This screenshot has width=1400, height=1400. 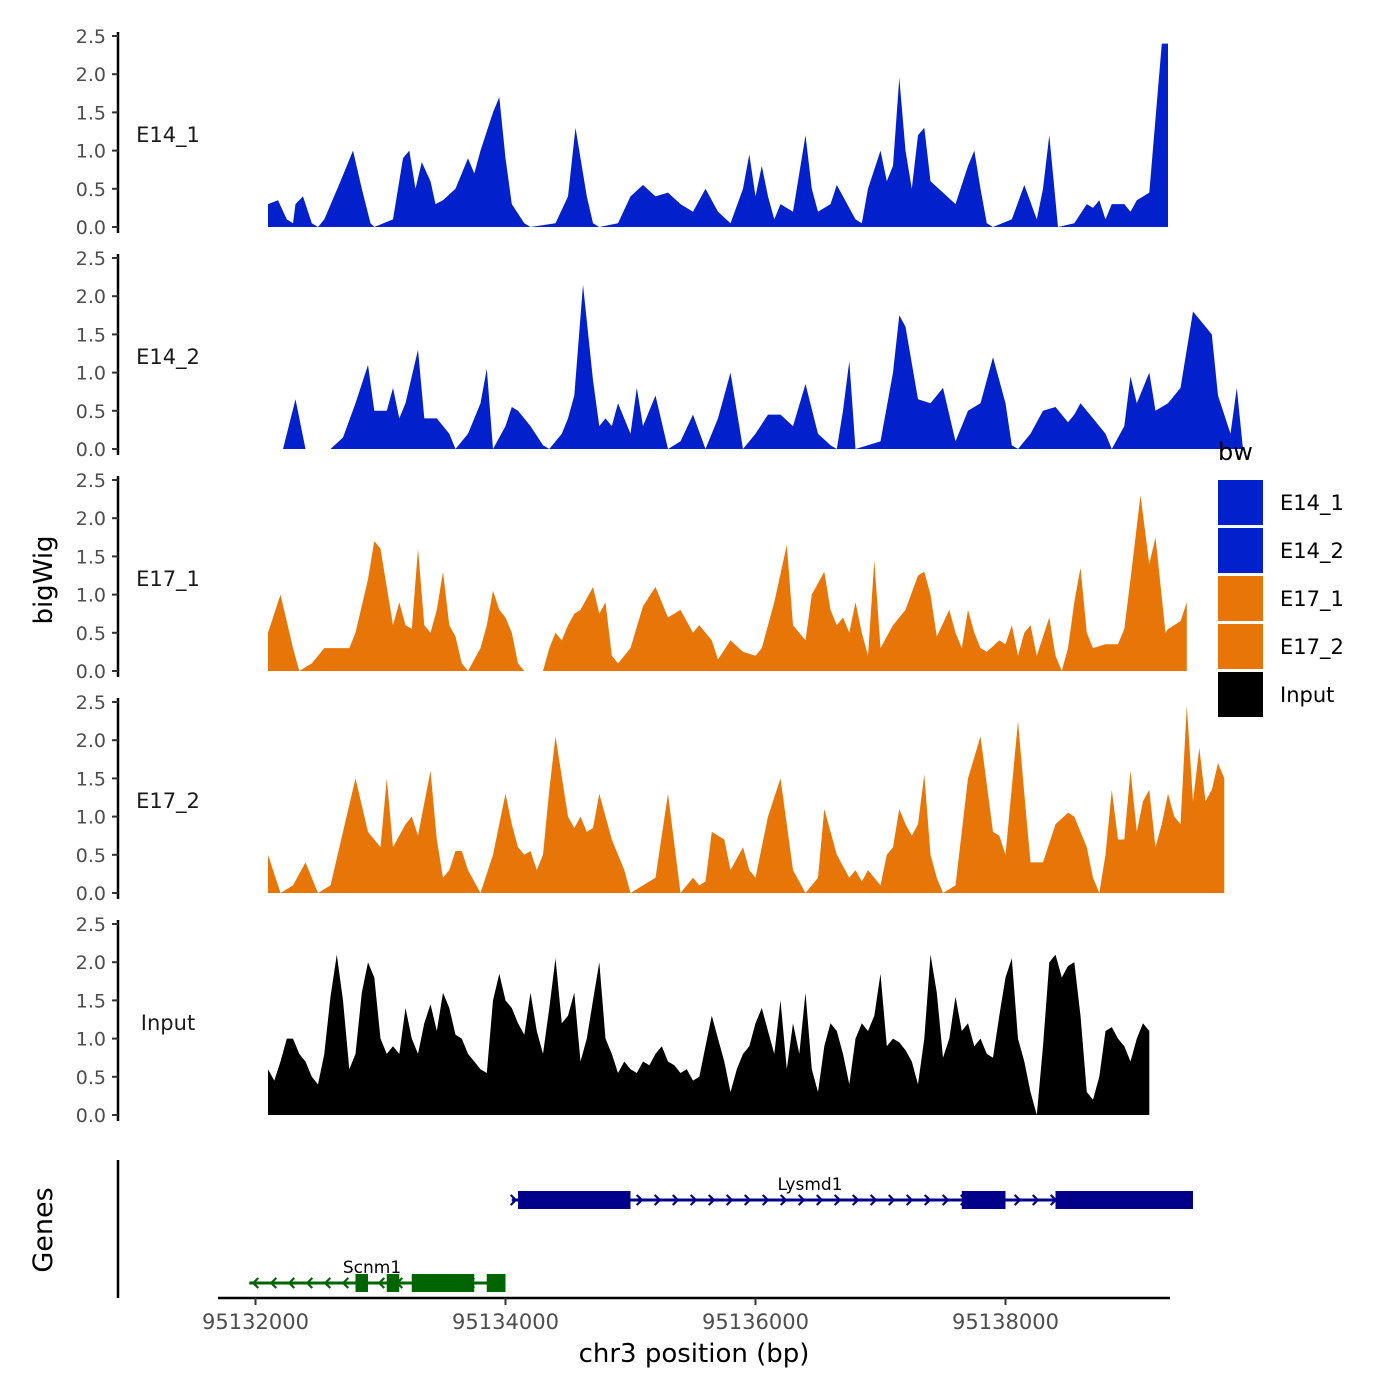 What do you see at coordinates (1307, 695) in the screenshot?
I see `legend-label: Input` at bounding box center [1307, 695].